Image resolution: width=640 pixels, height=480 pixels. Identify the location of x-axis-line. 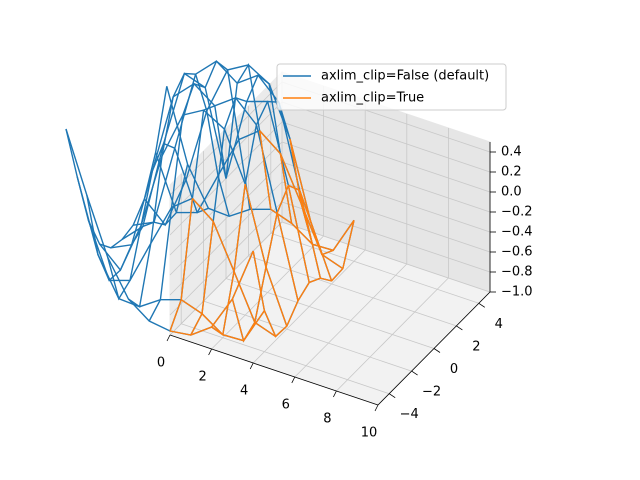
(274, 370).